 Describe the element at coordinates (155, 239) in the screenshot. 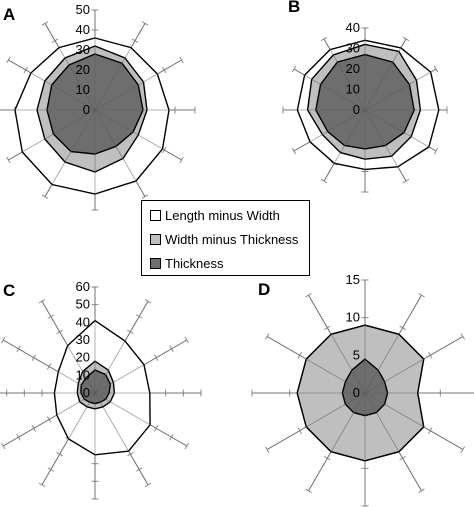

I see `legend-swatch-light-gray` at that location.